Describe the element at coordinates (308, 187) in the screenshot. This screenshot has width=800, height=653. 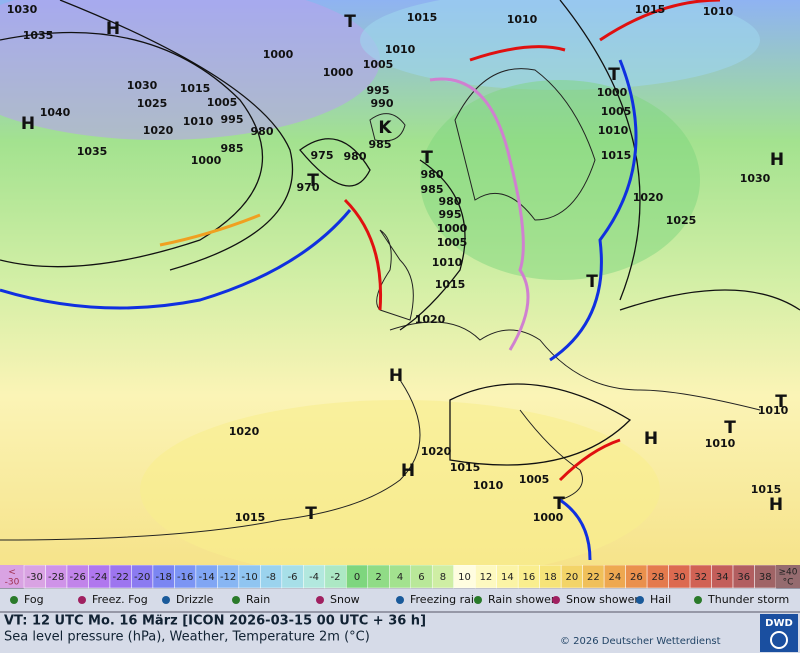
I see `isobar-label: 970` at that location.